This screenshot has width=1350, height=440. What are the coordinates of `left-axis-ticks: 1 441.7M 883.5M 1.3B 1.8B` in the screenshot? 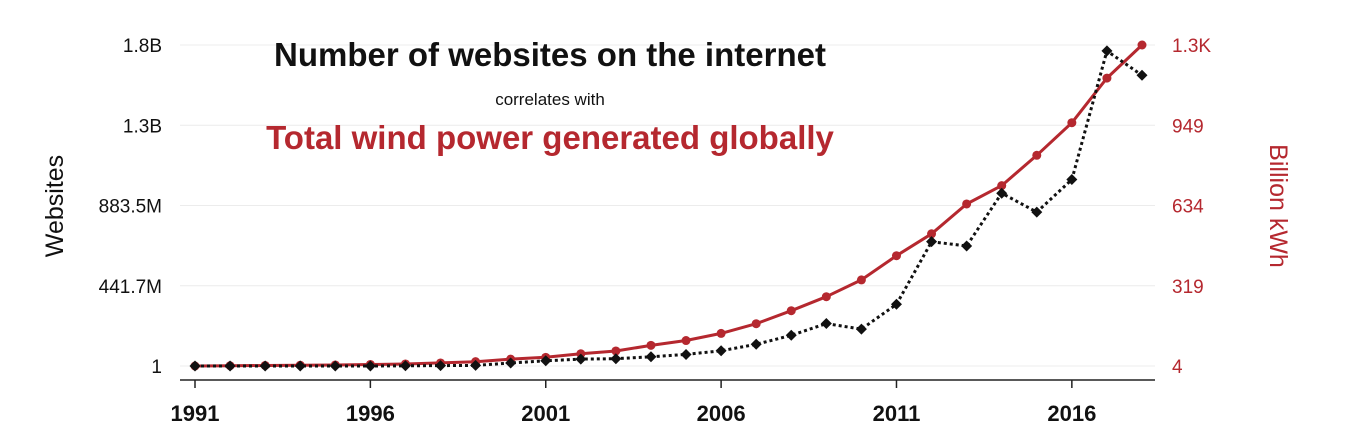 It's located at (130, 207).